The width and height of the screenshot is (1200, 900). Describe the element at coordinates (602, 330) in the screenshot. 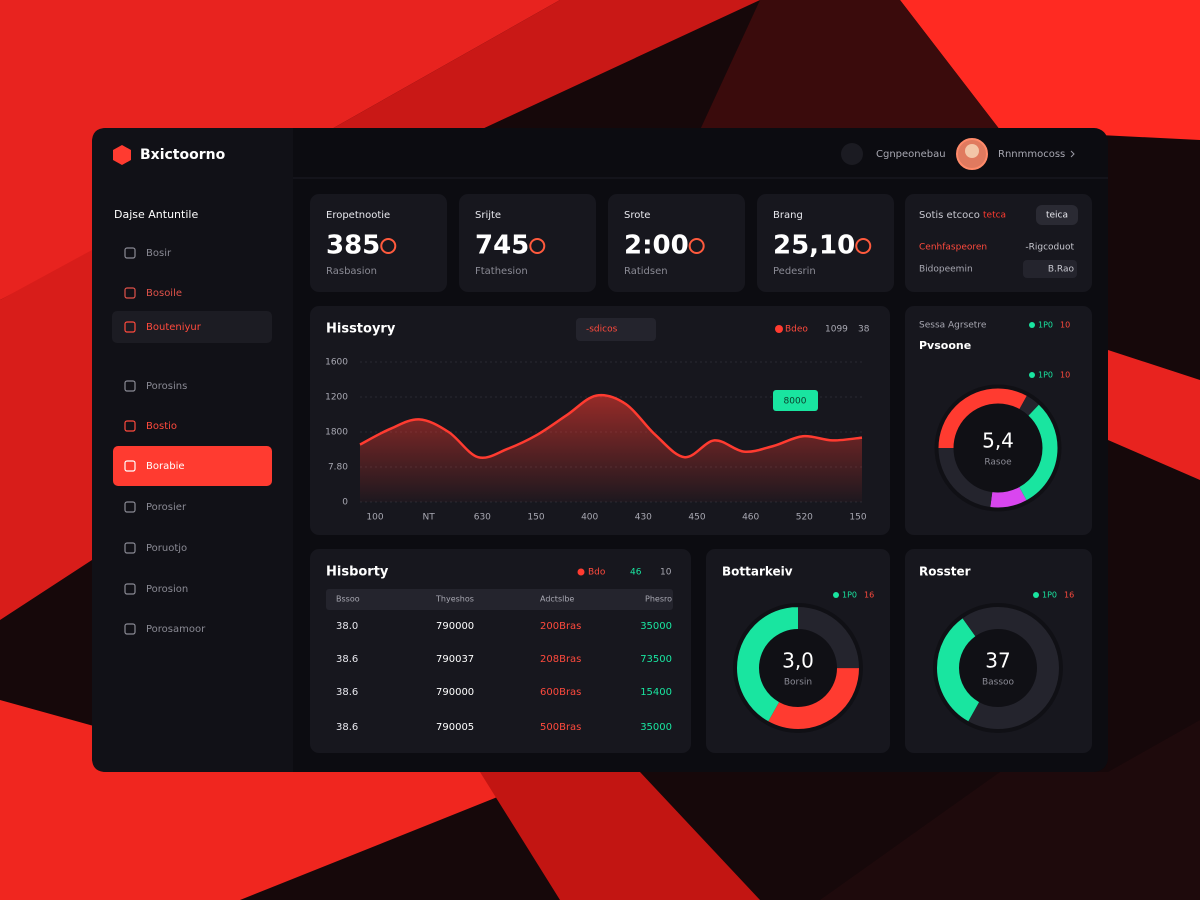

I see `chart-filter-label: -sdicos` at that location.